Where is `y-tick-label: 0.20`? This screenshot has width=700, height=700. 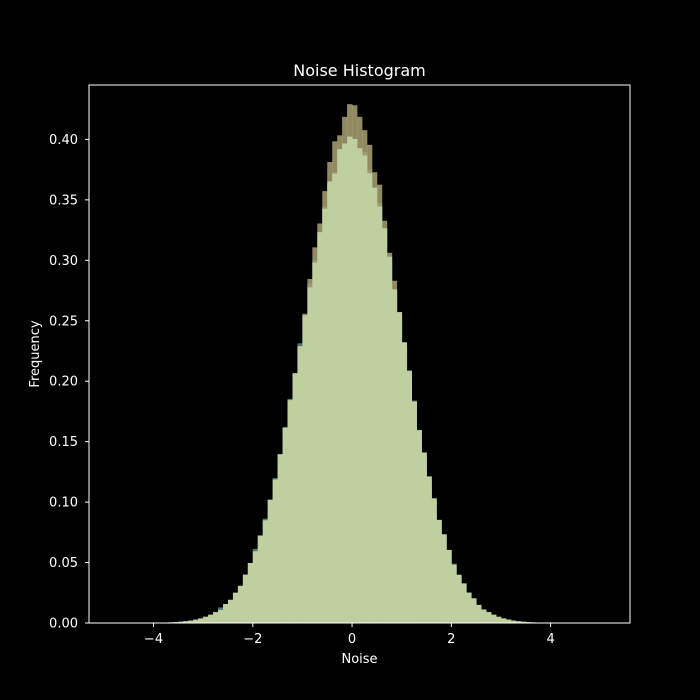
y-tick-label: 0.20 is located at coordinates (63, 382).